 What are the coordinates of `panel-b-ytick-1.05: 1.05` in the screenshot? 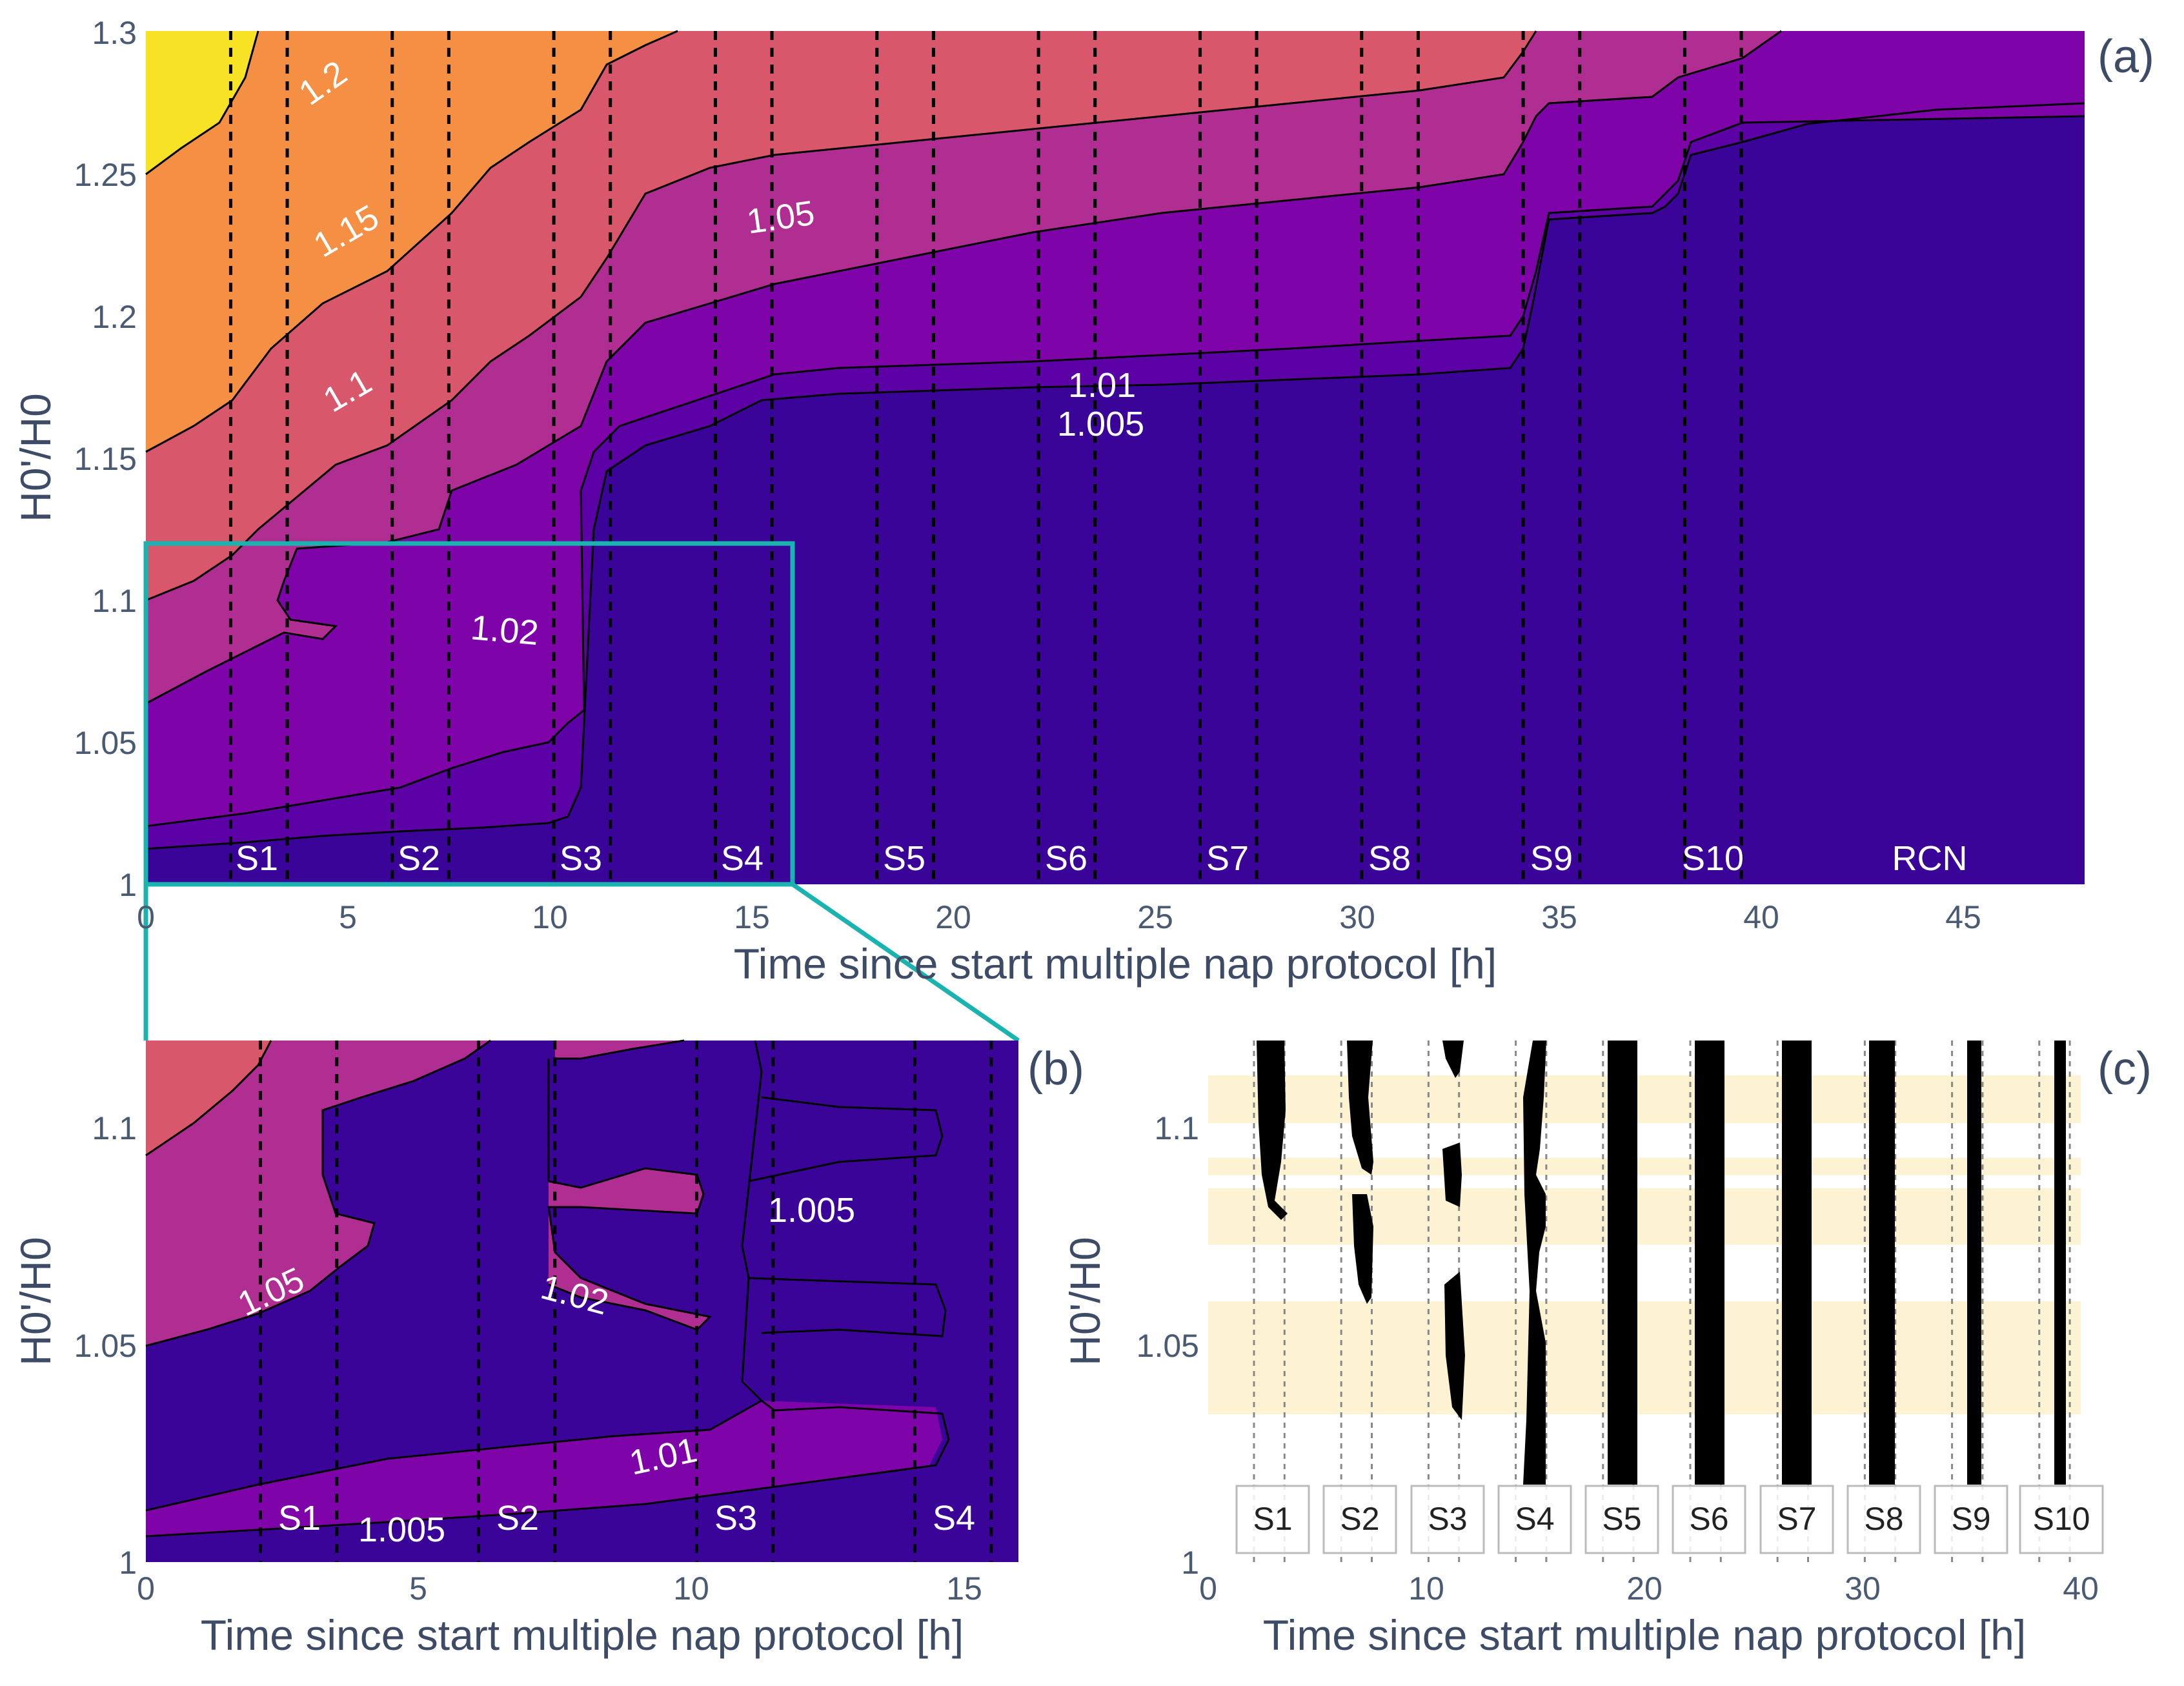 It's located at (105, 1346).